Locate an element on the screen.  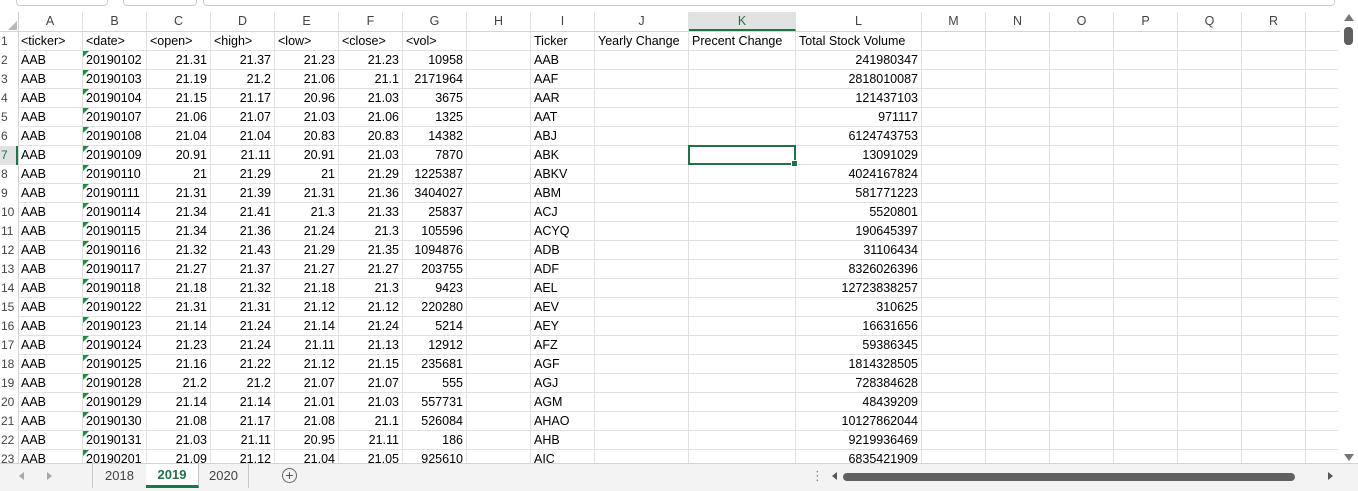
cell-low: 21.08 is located at coordinates (319, 421).